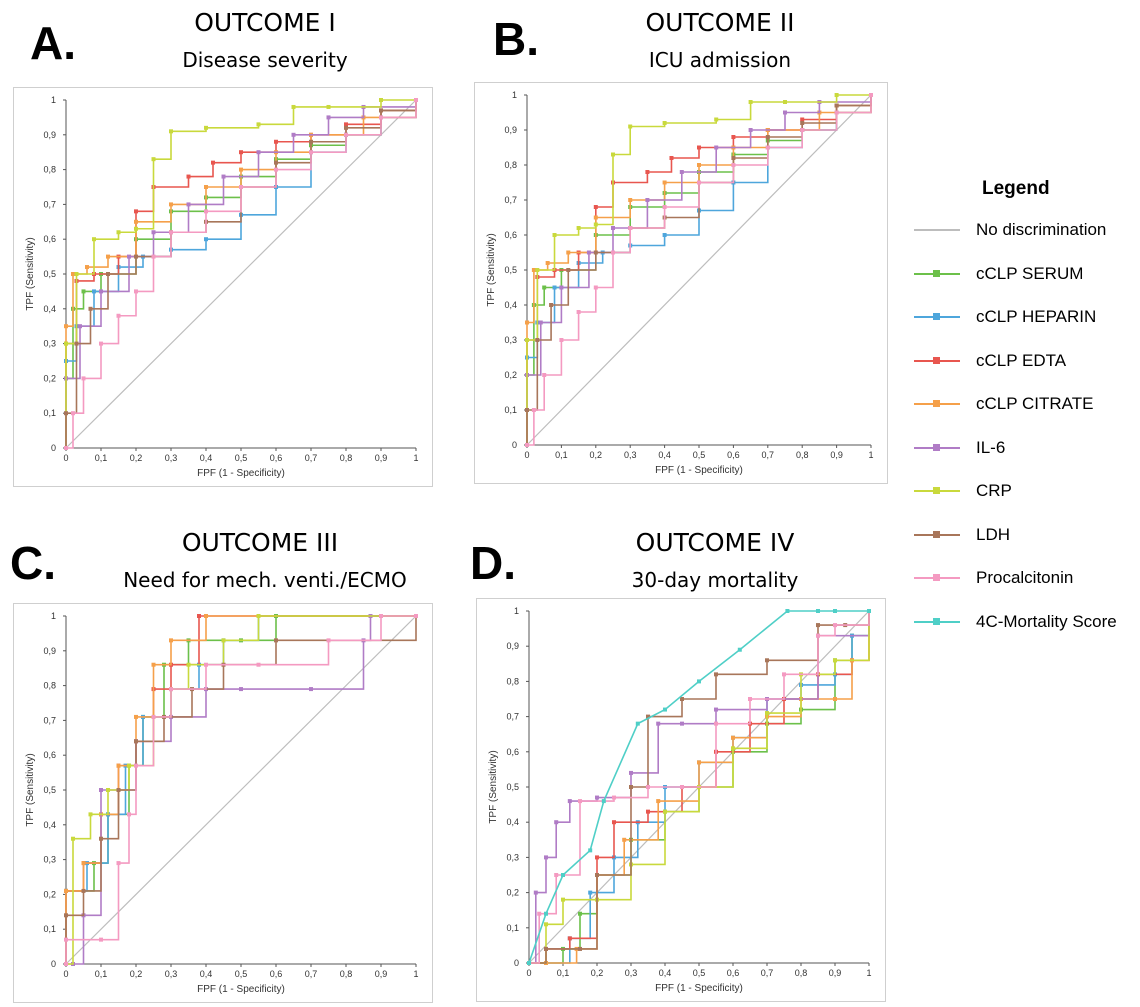  Describe the element at coordinates (241, 790) in the screenshot. I see `series-line-no-discrimination` at that location.